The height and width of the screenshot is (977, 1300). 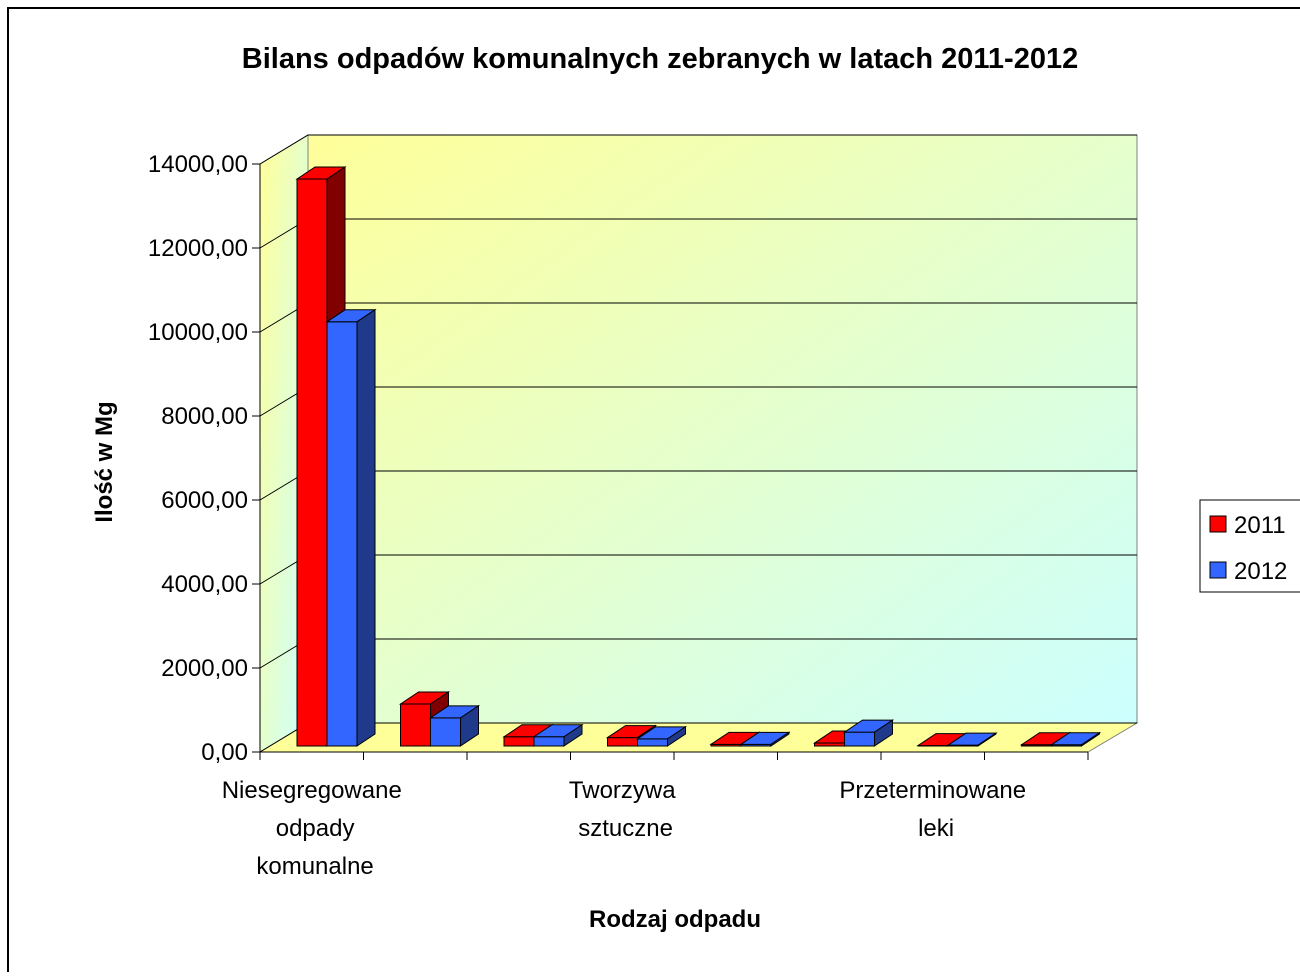 I want to click on bar-side, so click(x=366, y=528).